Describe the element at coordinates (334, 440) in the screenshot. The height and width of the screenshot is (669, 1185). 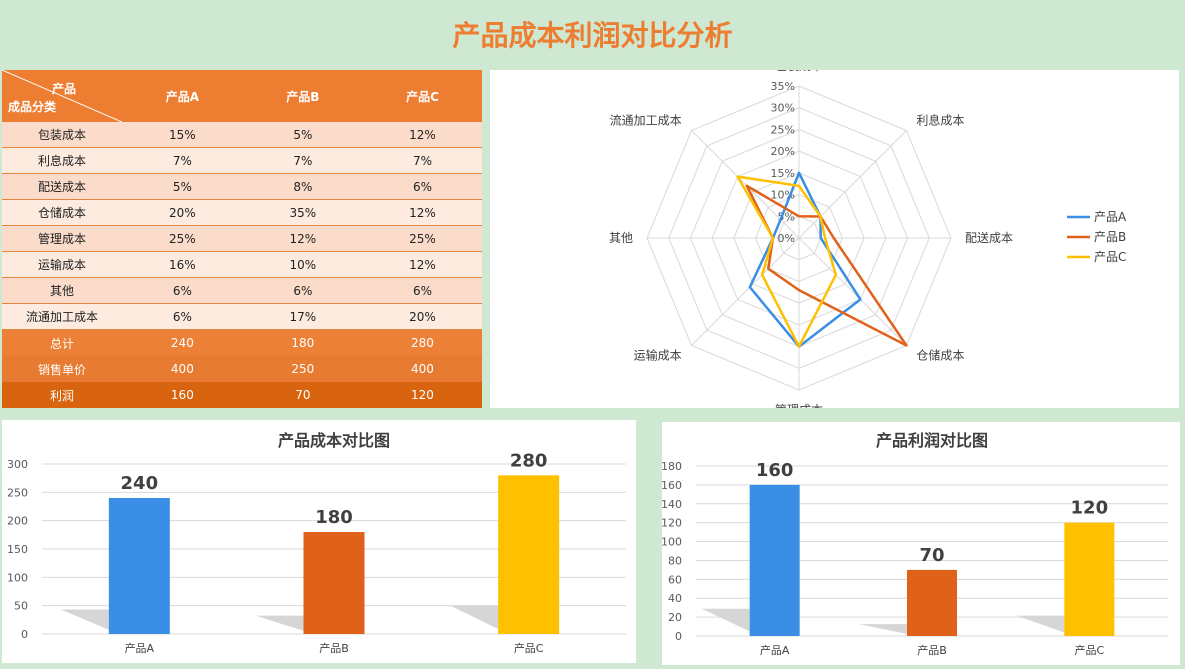
I see `chart-title: 产品成本对比图` at that location.